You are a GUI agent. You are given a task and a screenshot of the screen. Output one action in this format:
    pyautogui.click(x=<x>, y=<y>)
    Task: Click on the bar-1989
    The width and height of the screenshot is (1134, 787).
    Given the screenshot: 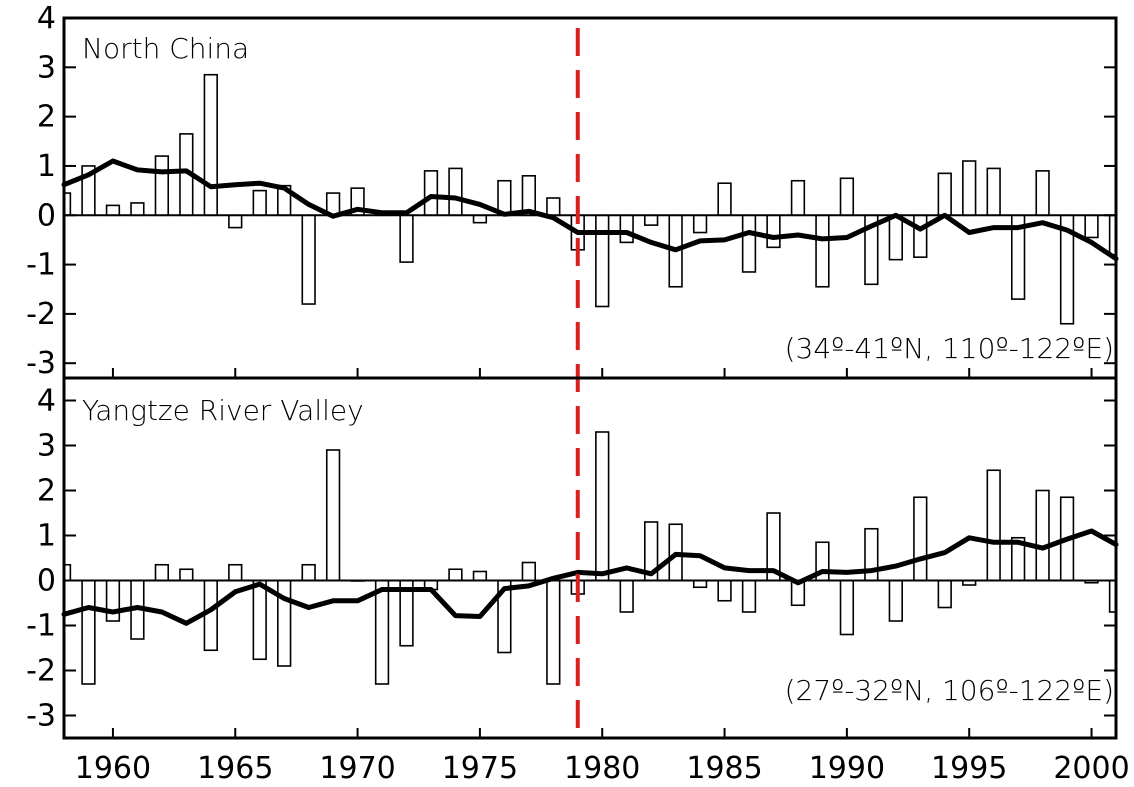 What is the action you would take?
    pyautogui.click(x=822, y=251)
    